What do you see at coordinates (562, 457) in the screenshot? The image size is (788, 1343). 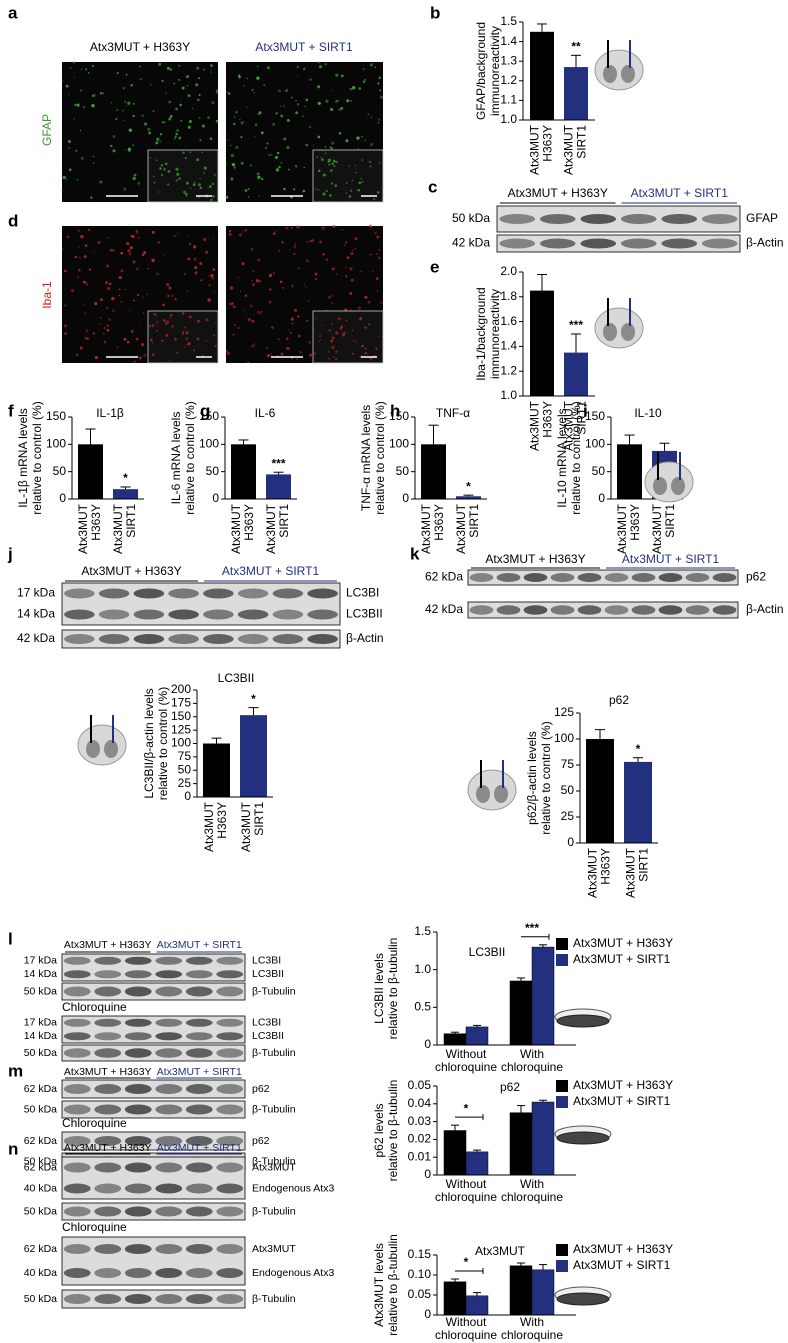 I see `y-axis-label: IL-10 mRNA levels` at bounding box center [562, 457].